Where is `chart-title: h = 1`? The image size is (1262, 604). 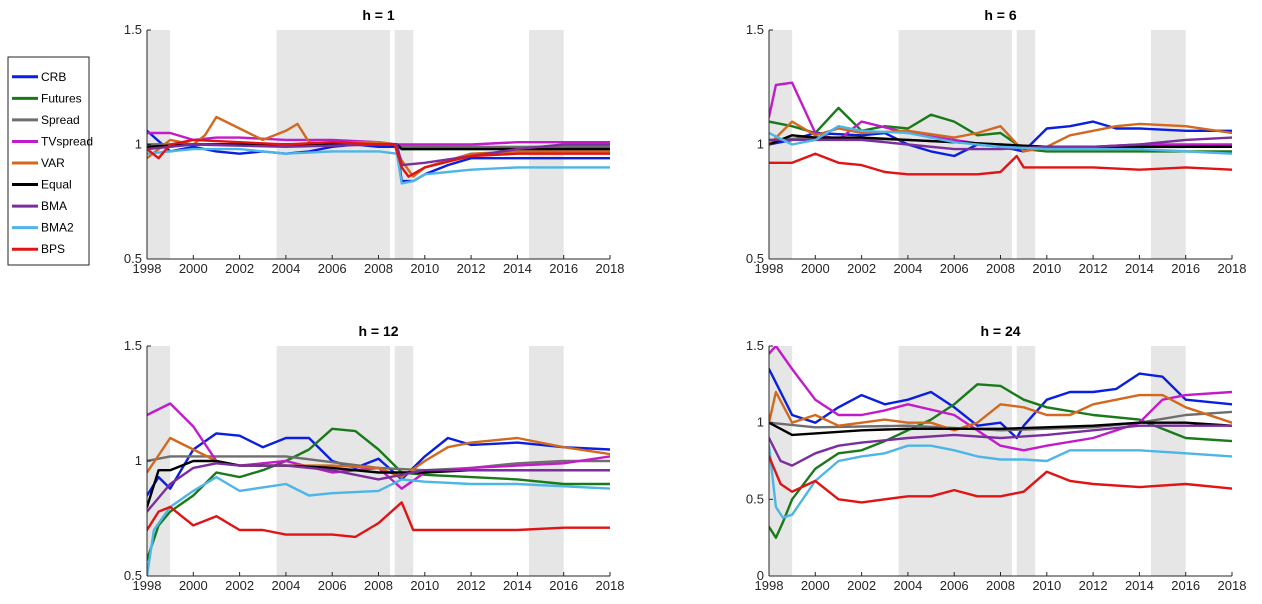 chart-title: h = 1 is located at coordinates (378, 15).